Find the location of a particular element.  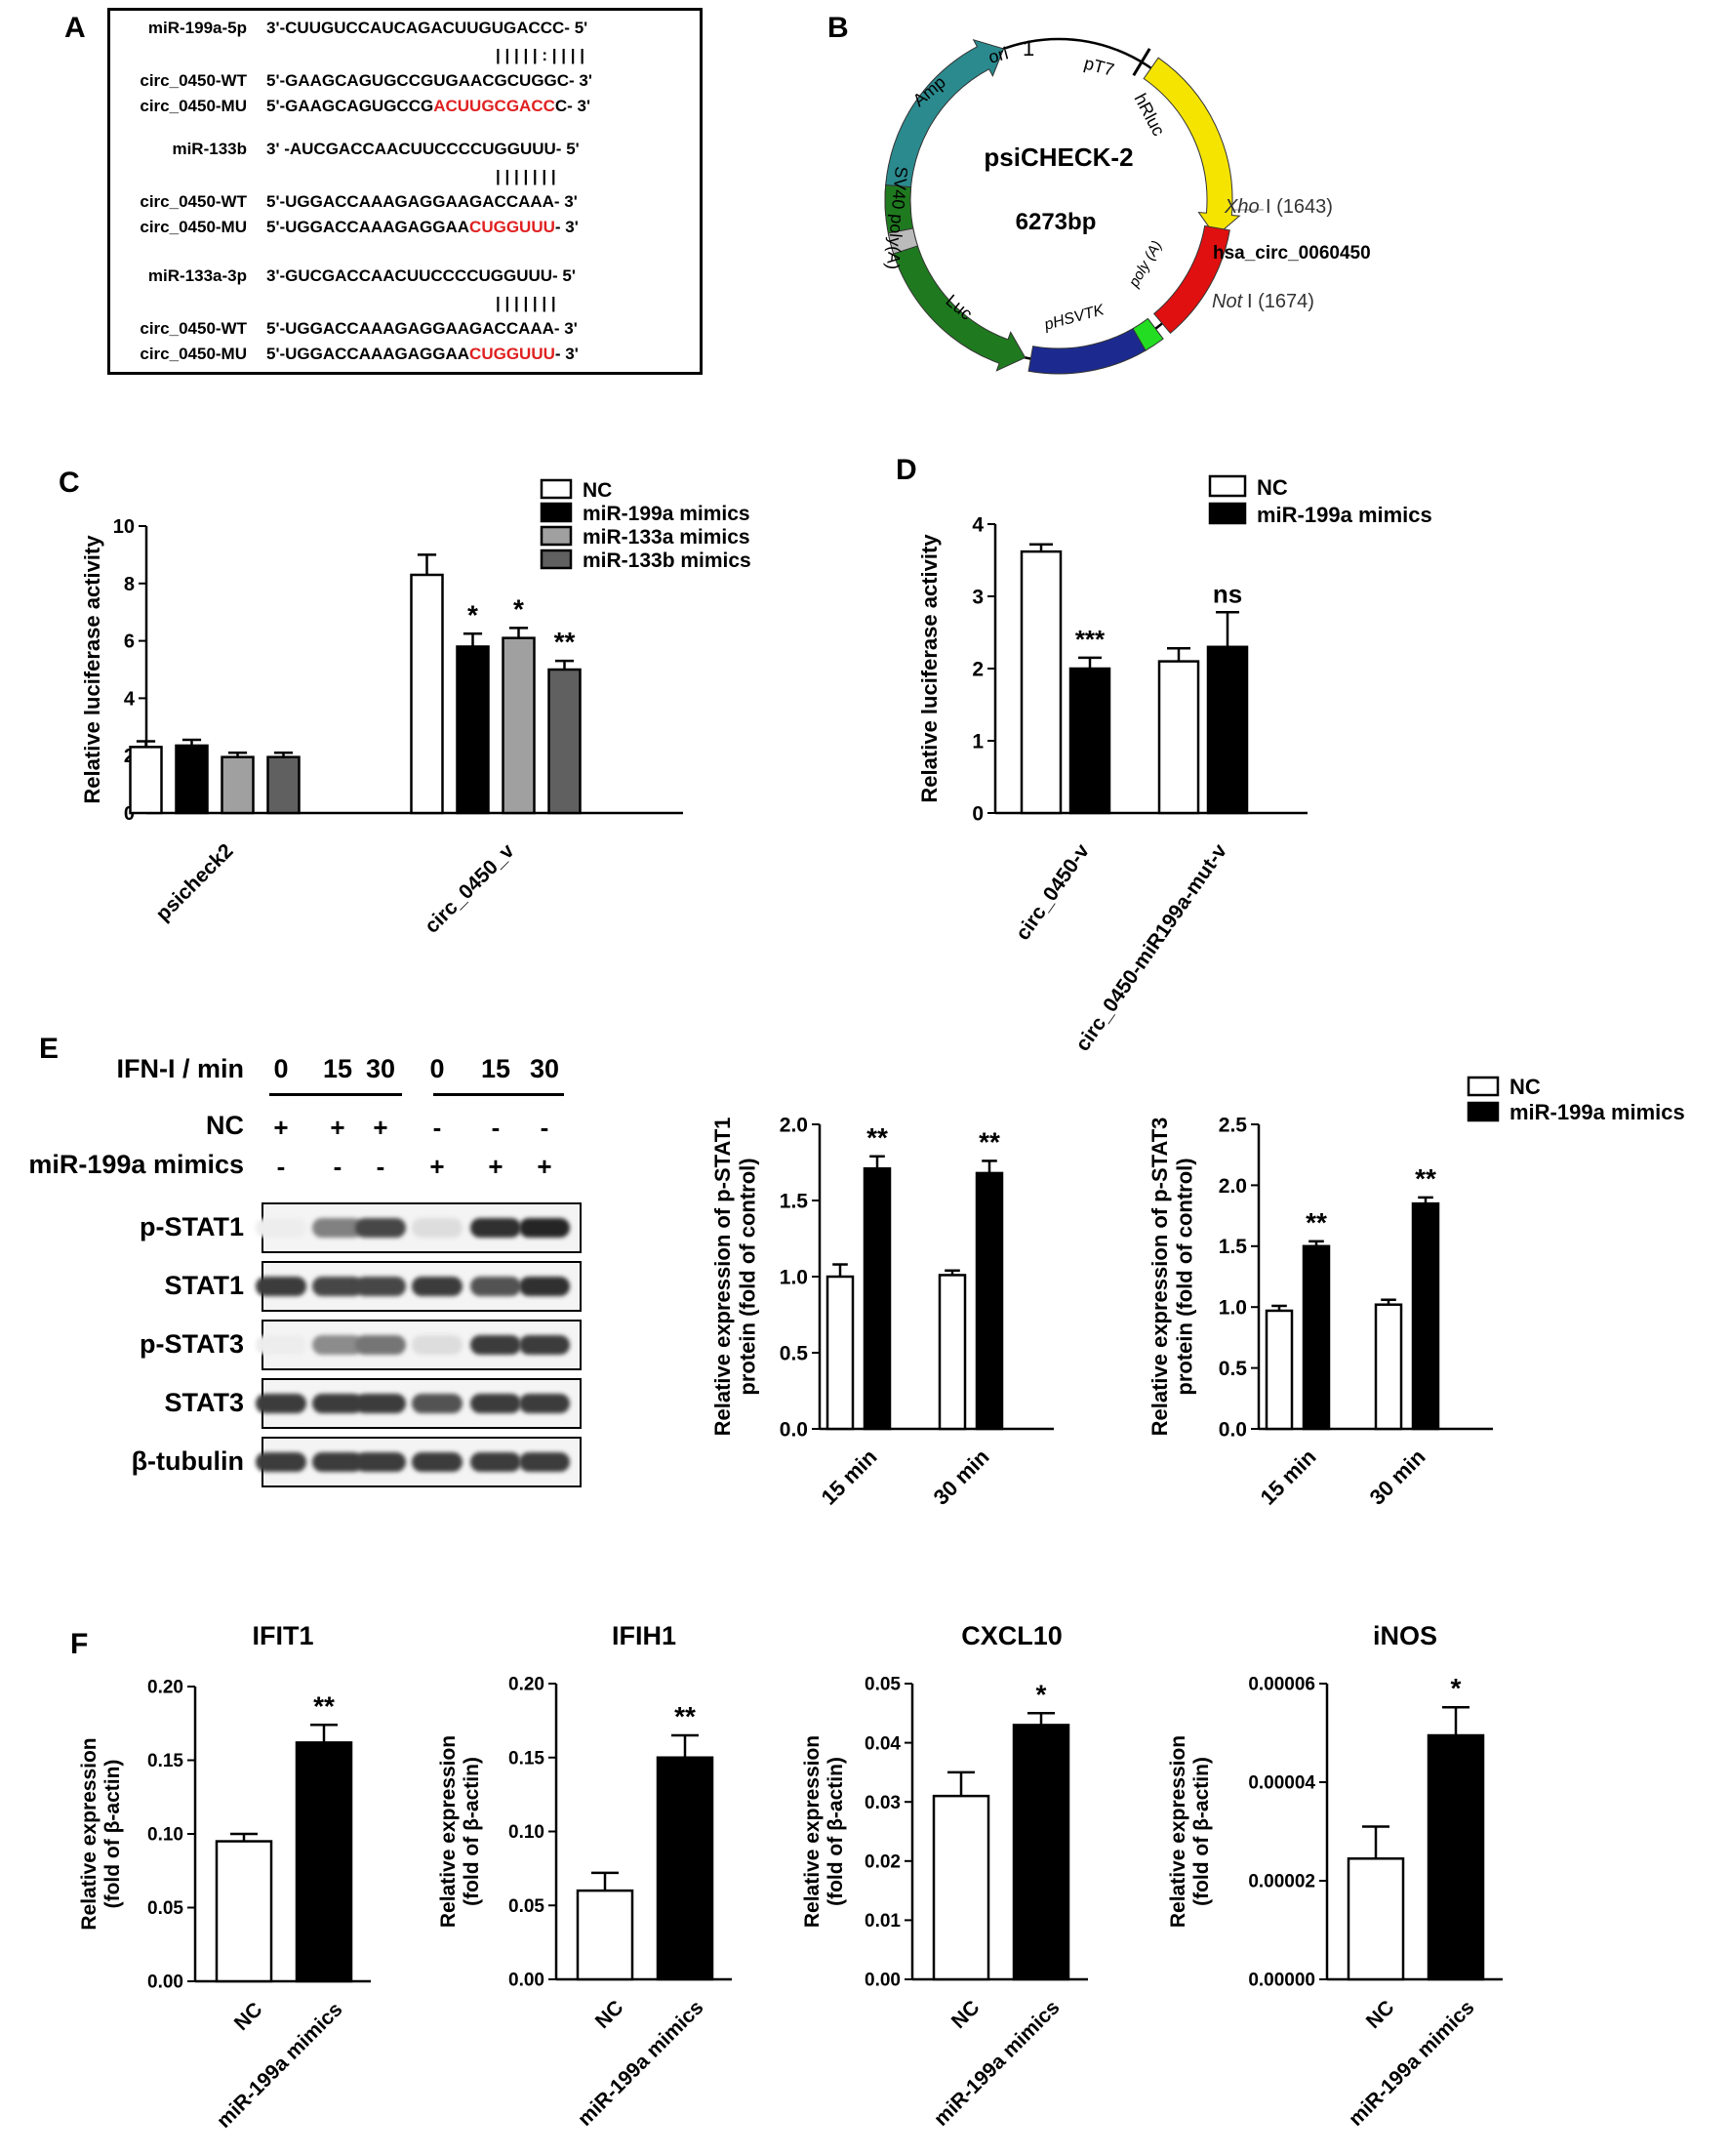

y-tick-label: 0.01 is located at coordinates (883, 1921).